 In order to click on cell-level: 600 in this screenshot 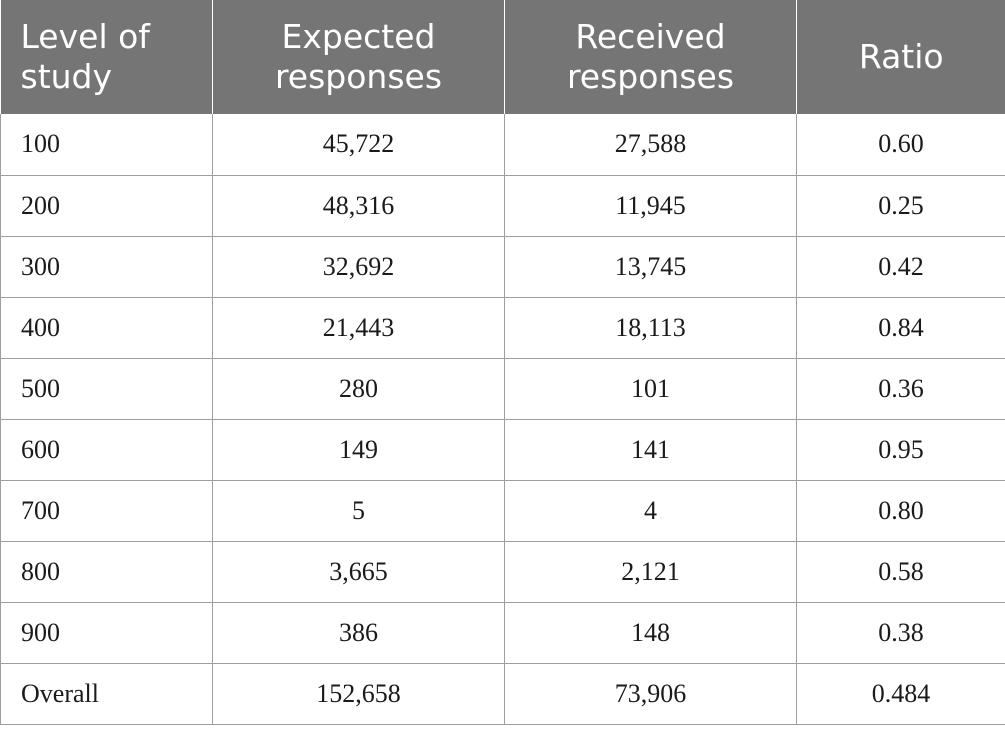, I will do `click(106, 450)`.